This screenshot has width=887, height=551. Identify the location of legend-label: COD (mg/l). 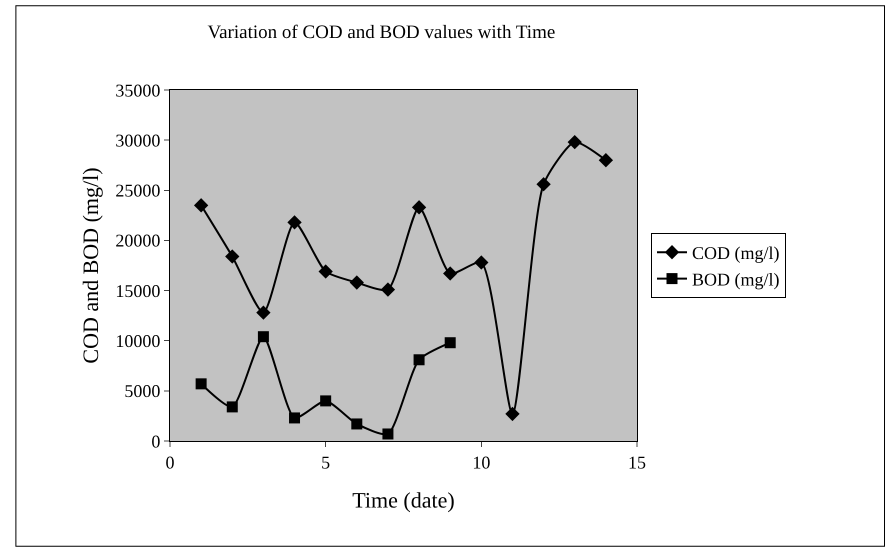
(736, 253).